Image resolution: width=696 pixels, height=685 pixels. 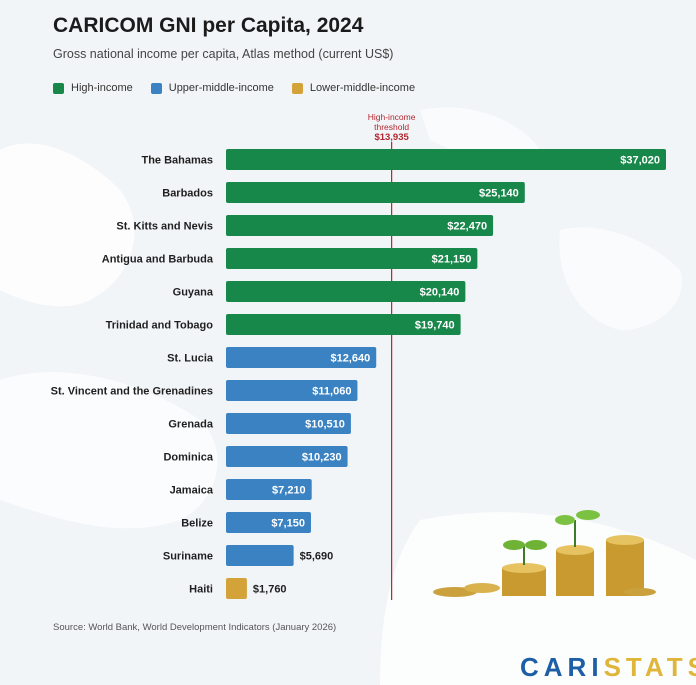 What do you see at coordinates (346, 291) in the screenshot?
I see `bar-guyana` at bounding box center [346, 291].